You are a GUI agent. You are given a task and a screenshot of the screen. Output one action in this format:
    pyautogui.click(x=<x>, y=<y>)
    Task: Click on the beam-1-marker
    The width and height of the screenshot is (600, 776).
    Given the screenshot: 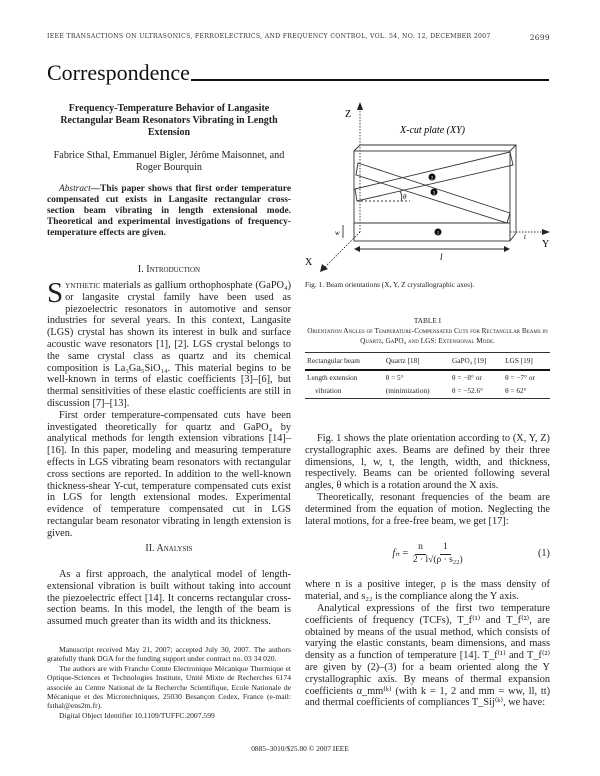 What is the action you would take?
    pyautogui.click(x=438, y=232)
    